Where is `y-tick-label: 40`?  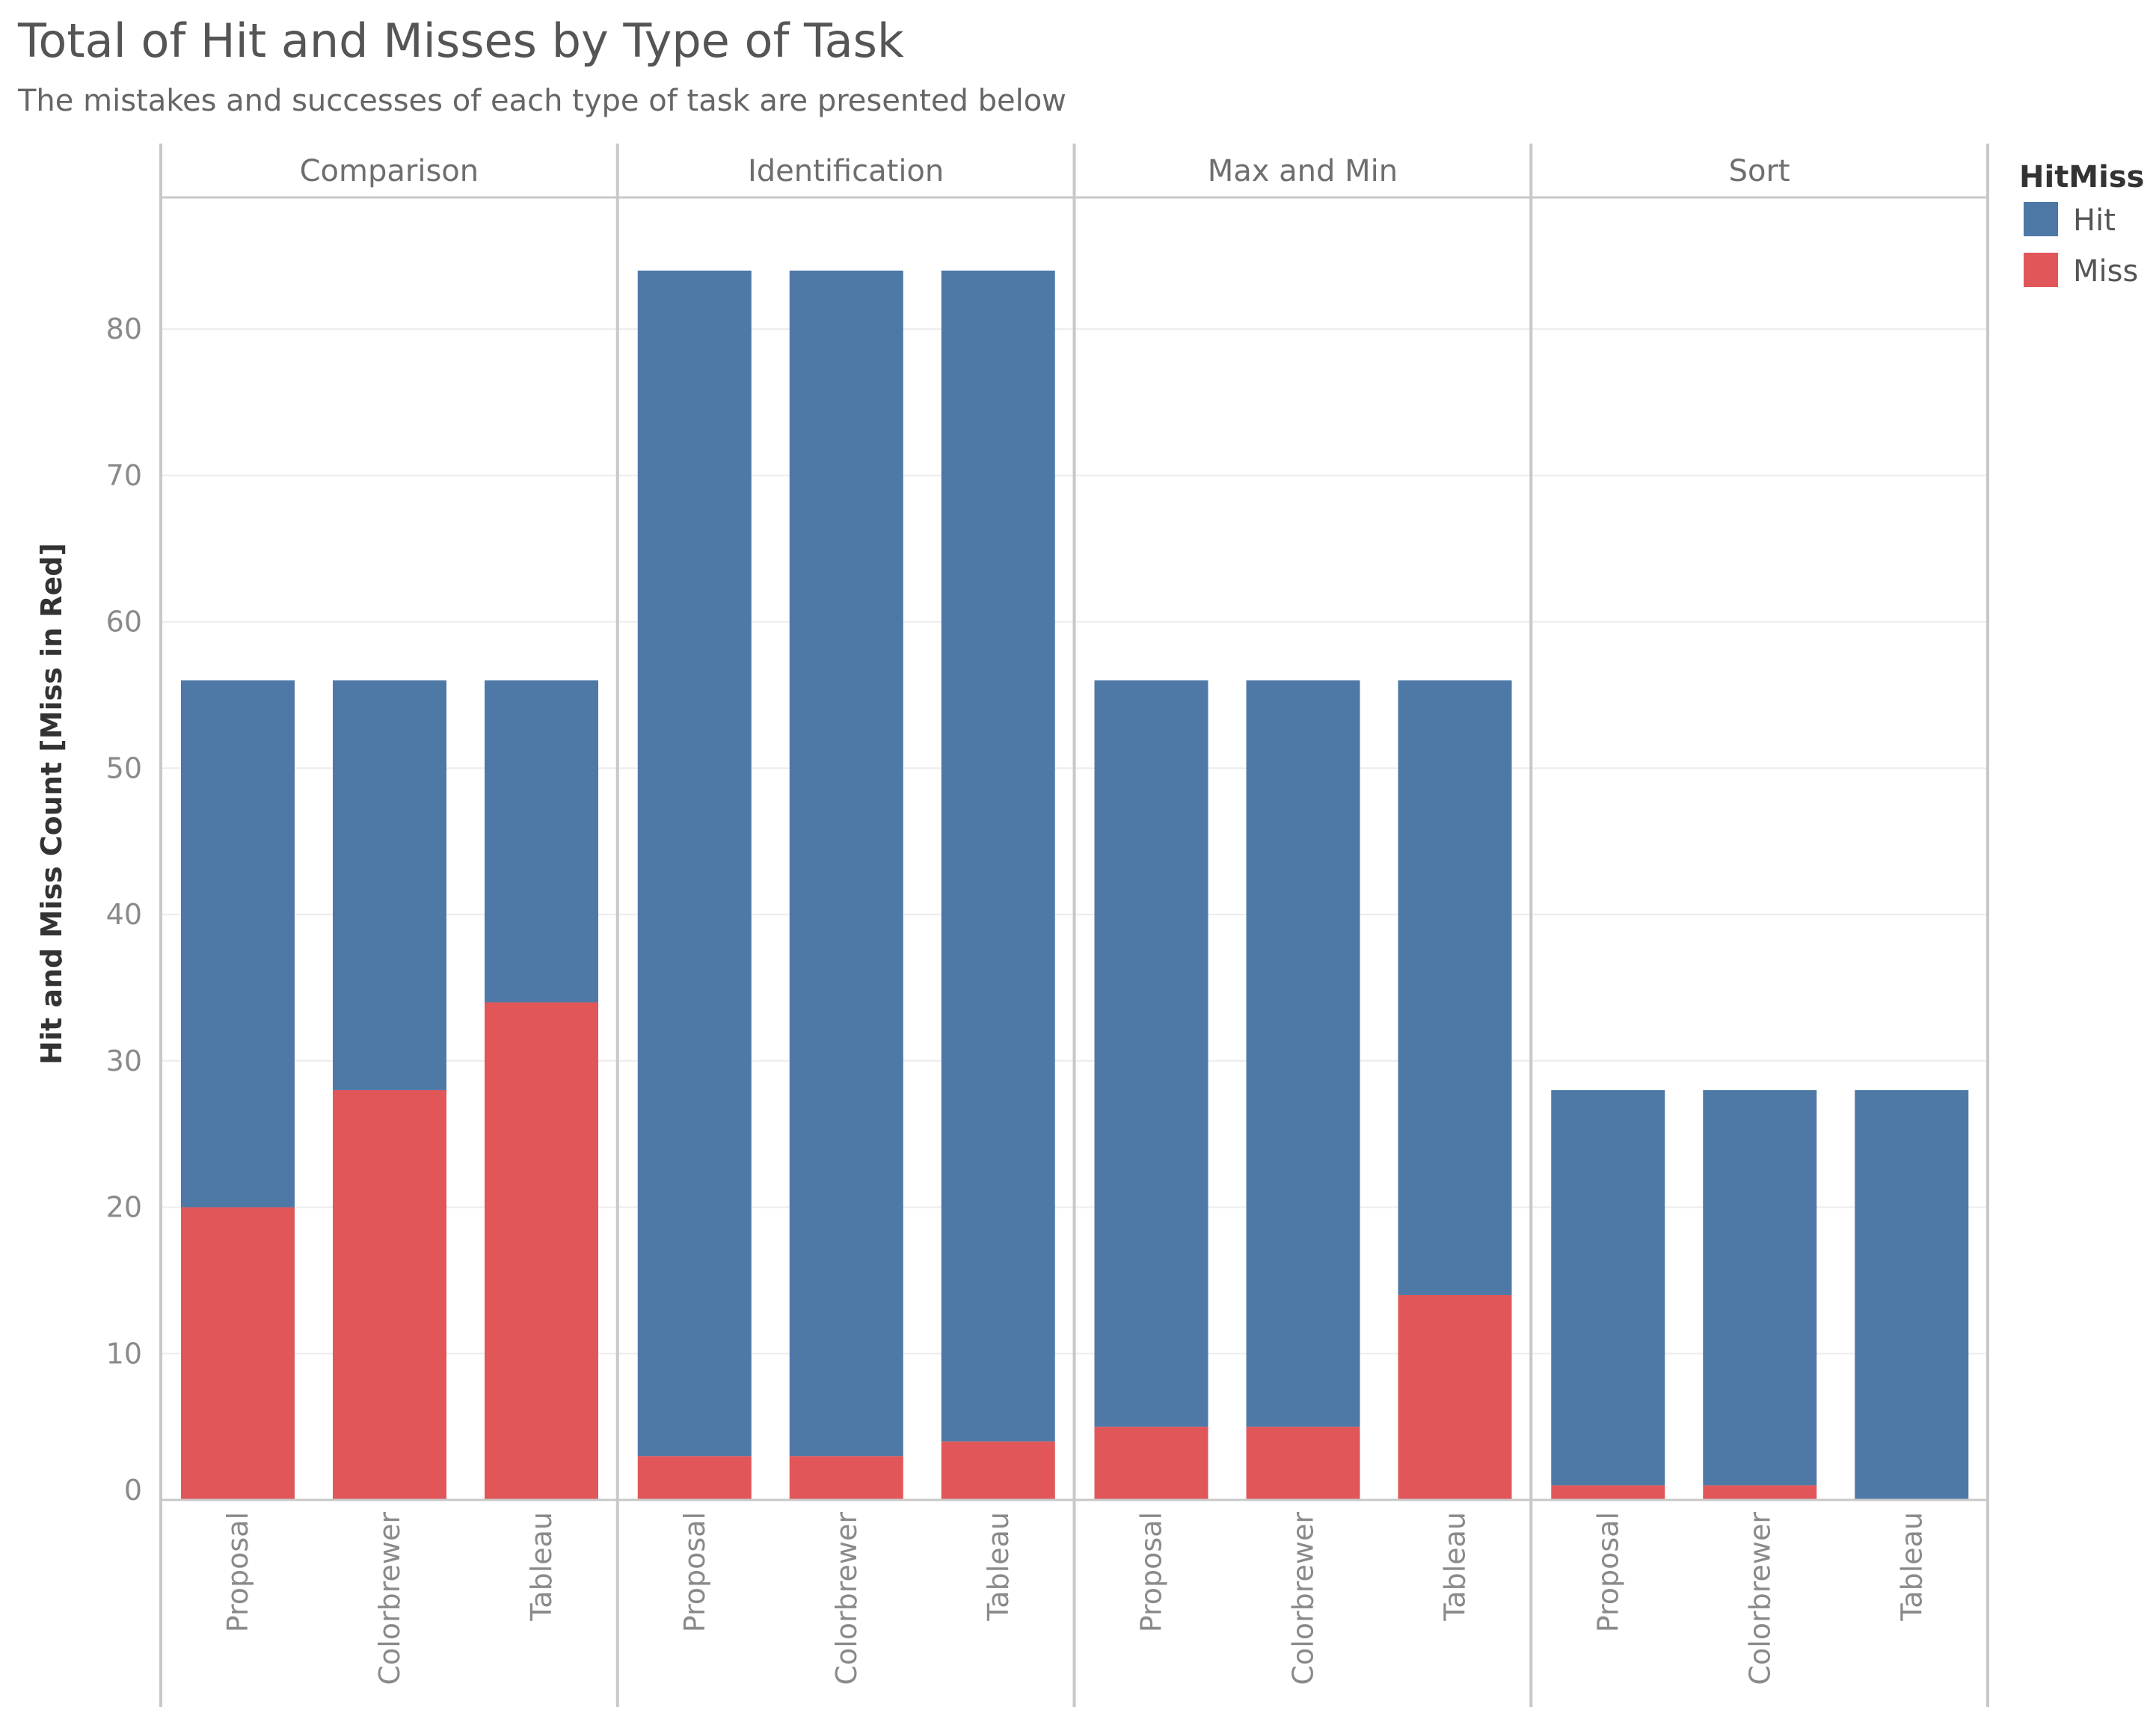 y-tick-label: 40 is located at coordinates (124, 914).